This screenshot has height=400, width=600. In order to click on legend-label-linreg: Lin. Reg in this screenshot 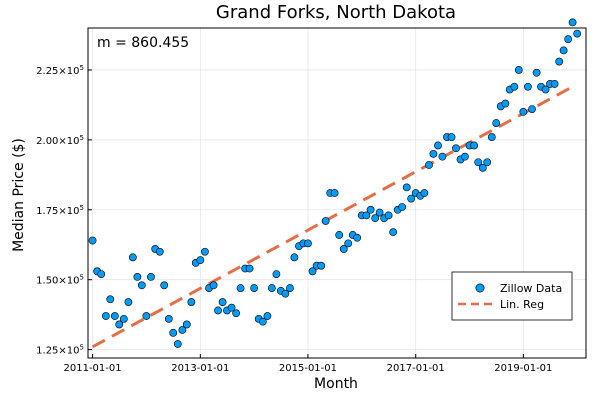, I will do `click(522, 304)`.